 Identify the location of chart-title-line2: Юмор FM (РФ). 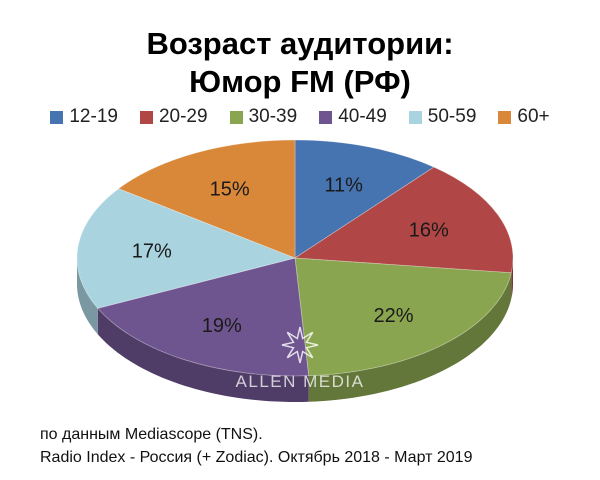
(300, 81).